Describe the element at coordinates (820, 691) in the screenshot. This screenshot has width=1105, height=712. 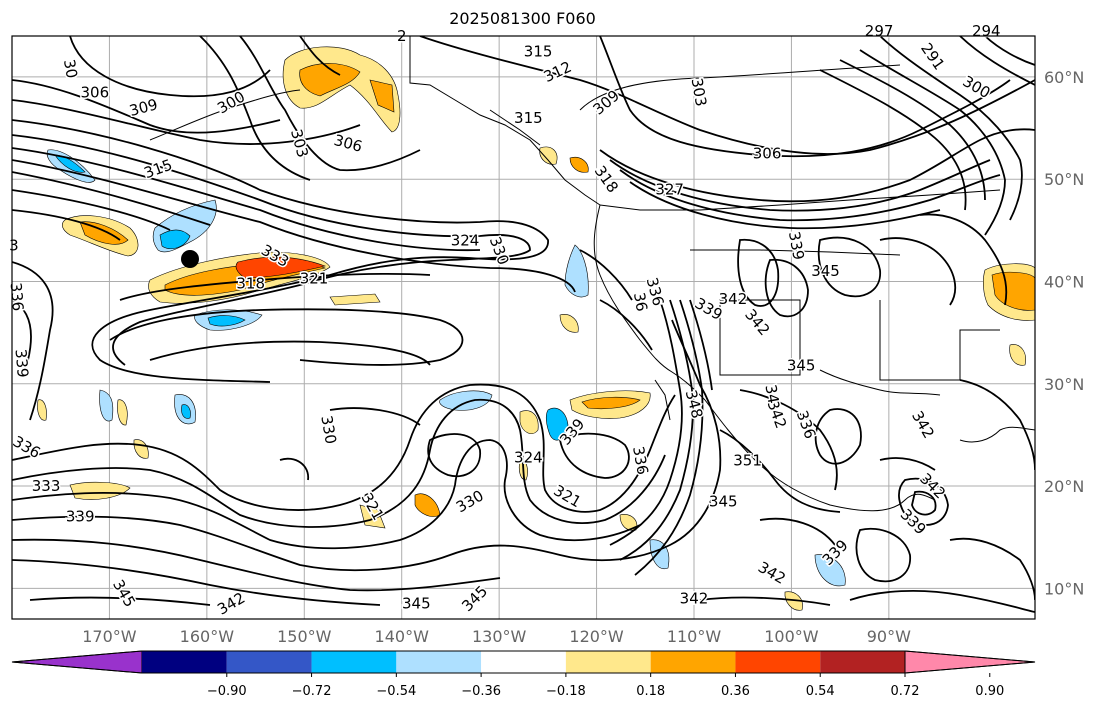
I see `colorbar-tick-label: 0.54` at that location.